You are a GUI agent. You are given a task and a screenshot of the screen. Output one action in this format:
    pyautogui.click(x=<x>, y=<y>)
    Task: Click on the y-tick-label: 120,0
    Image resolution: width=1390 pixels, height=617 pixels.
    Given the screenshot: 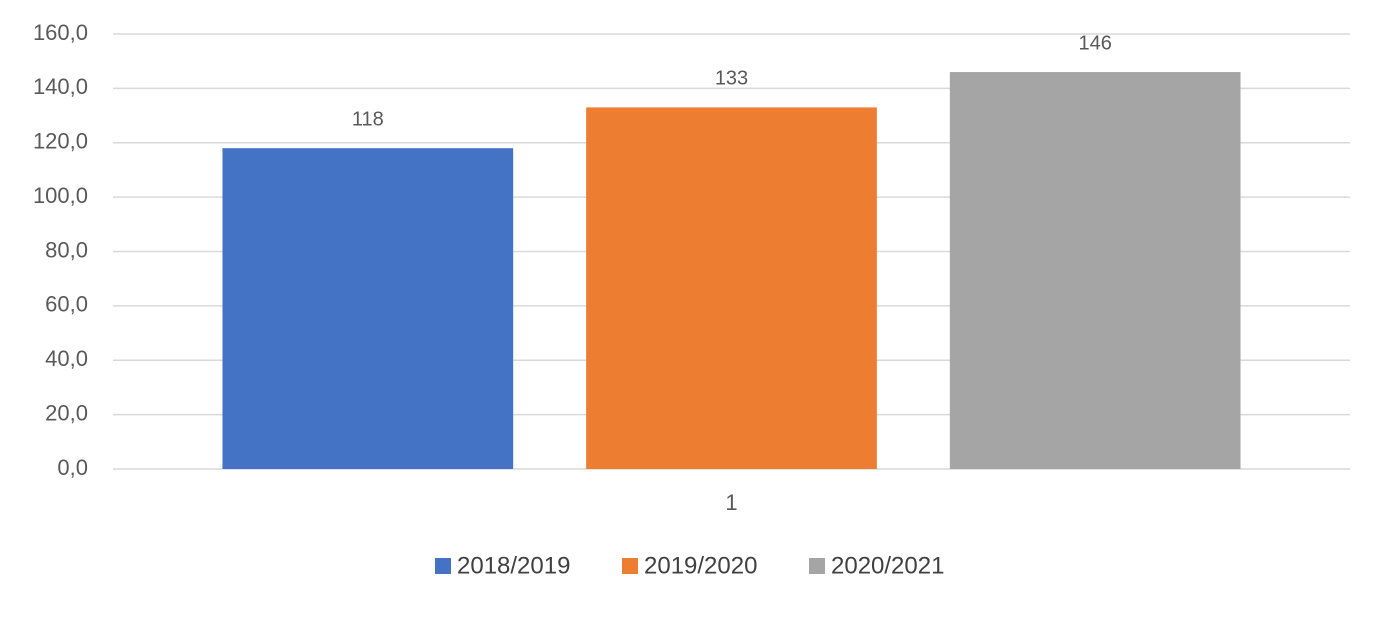 What is the action you would take?
    pyautogui.click(x=60, y=141)
    